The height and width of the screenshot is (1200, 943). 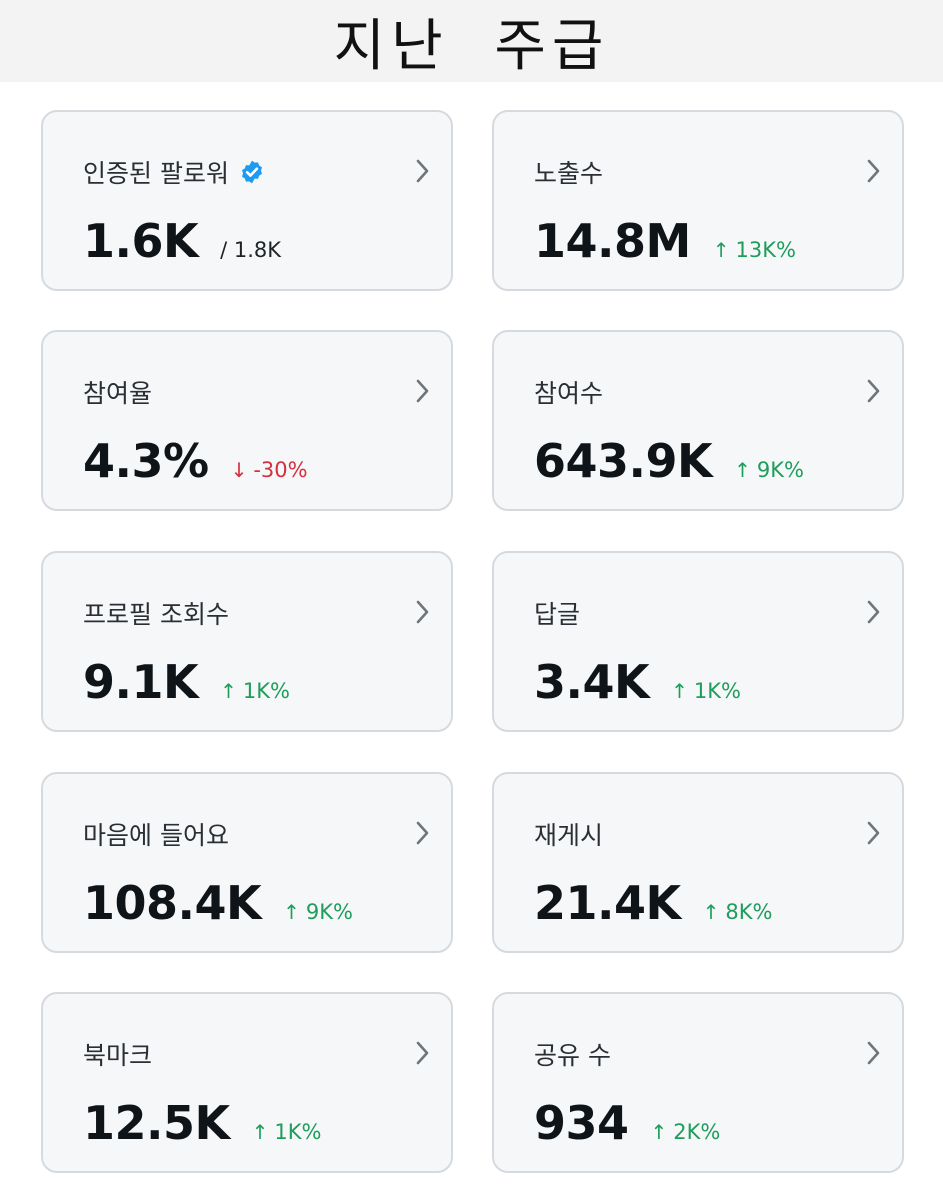 I want to click on metric-delta: ↑ 8K%, so click(x=737, y=912).